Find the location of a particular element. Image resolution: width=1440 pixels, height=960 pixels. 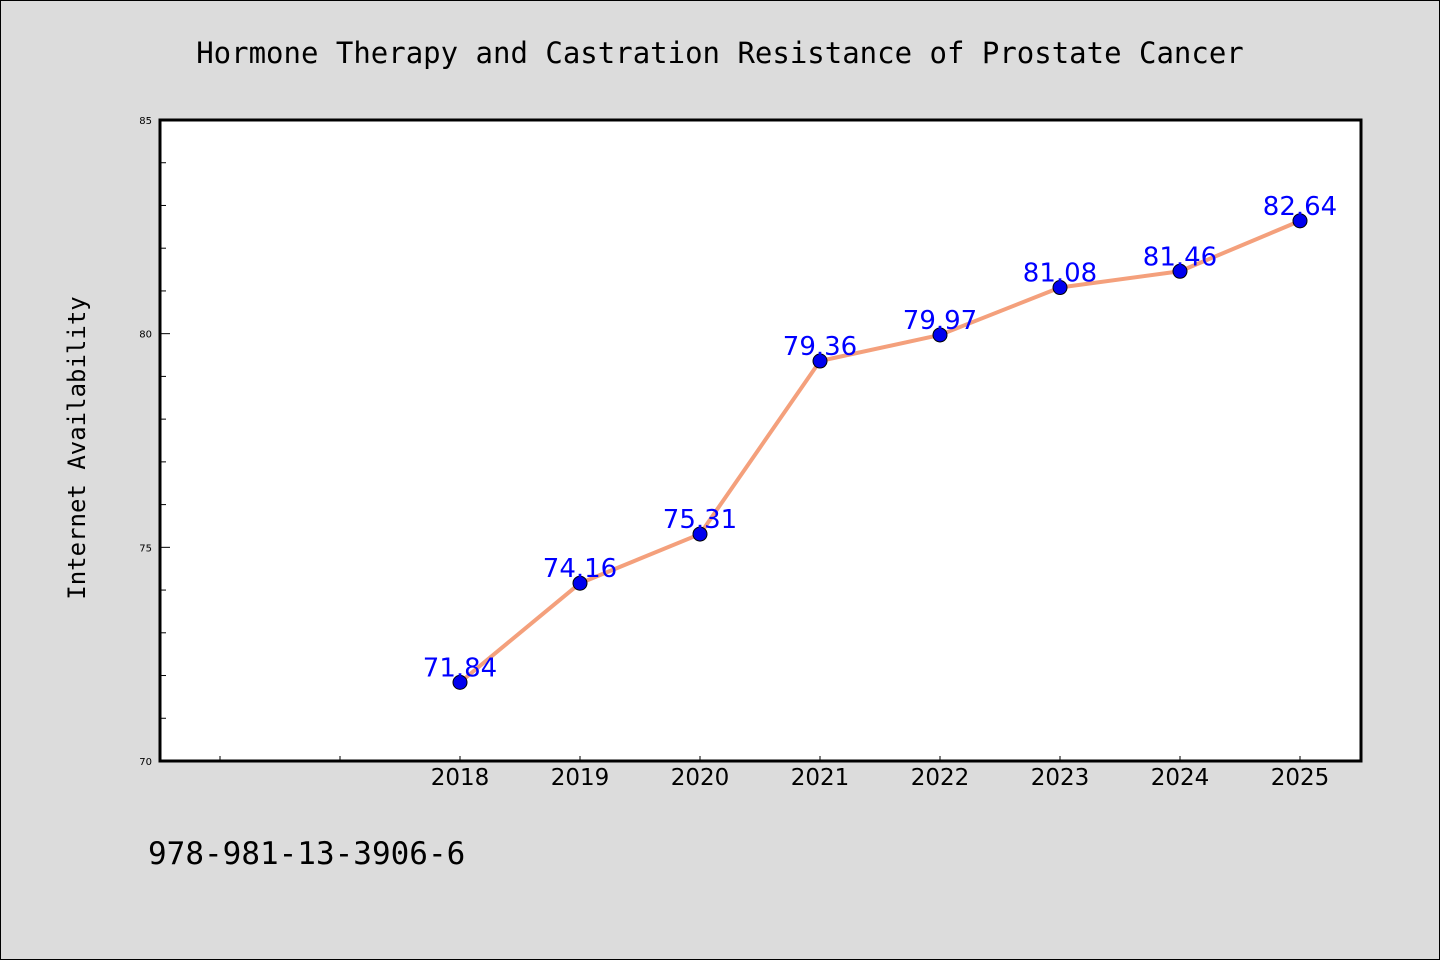

x-tick-label: 2018 is located at coordinates (460, 778).